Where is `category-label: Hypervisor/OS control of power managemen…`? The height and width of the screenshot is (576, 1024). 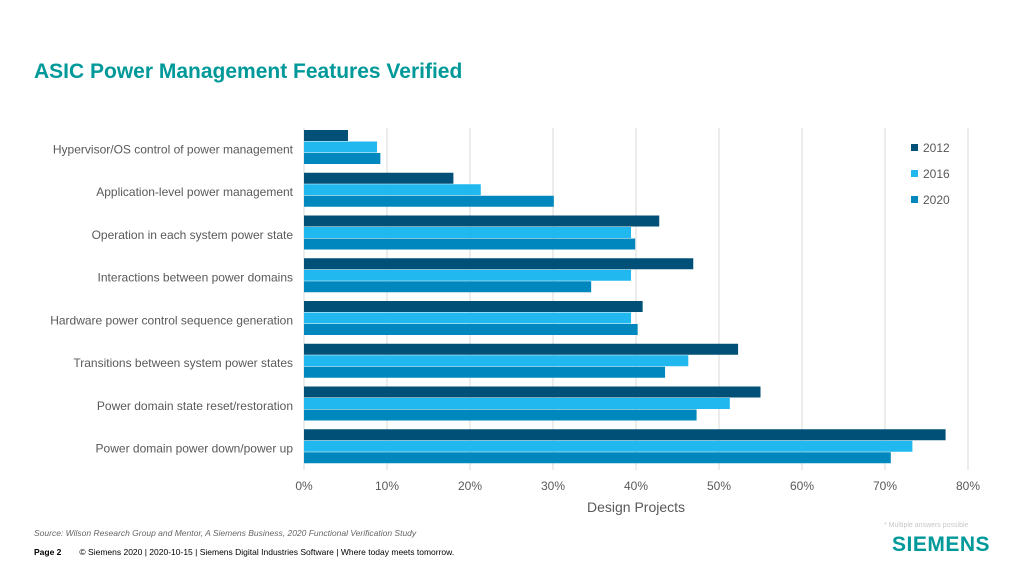 category-label: Hypervisor/OS control of power managemen… is located at coordinates (173, 149).